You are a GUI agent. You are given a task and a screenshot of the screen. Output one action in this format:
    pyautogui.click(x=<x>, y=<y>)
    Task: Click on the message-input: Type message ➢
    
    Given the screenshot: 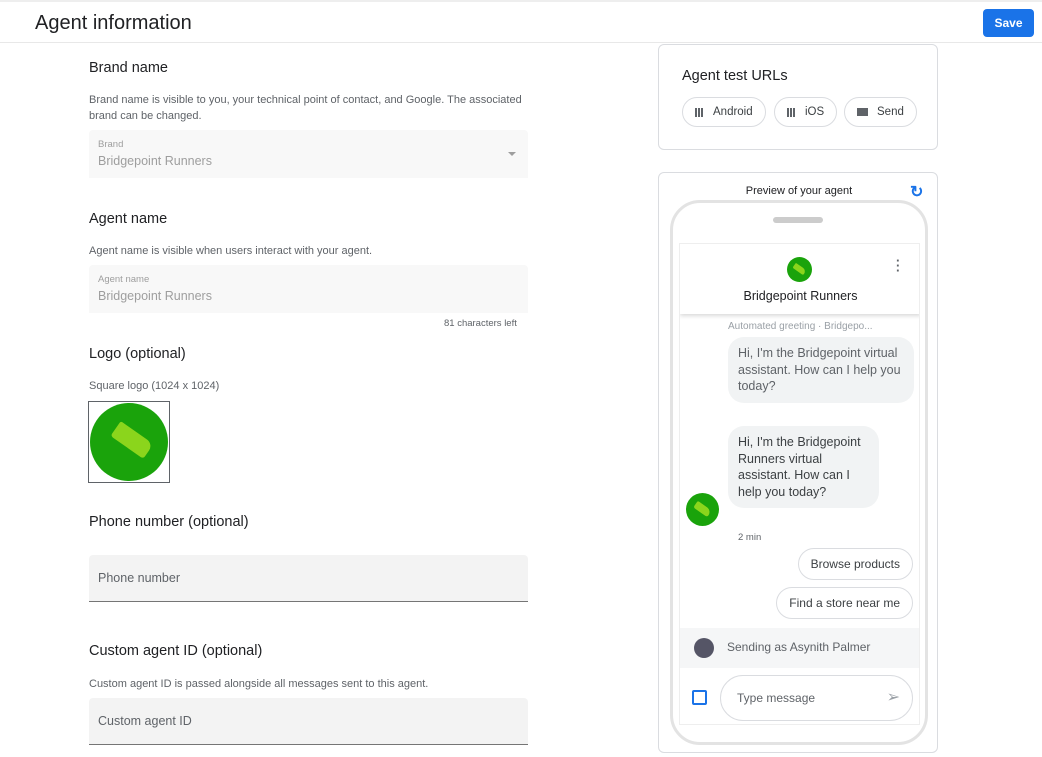 What is the action you would take?
    pyautogui.click(x=816, y=698)
    